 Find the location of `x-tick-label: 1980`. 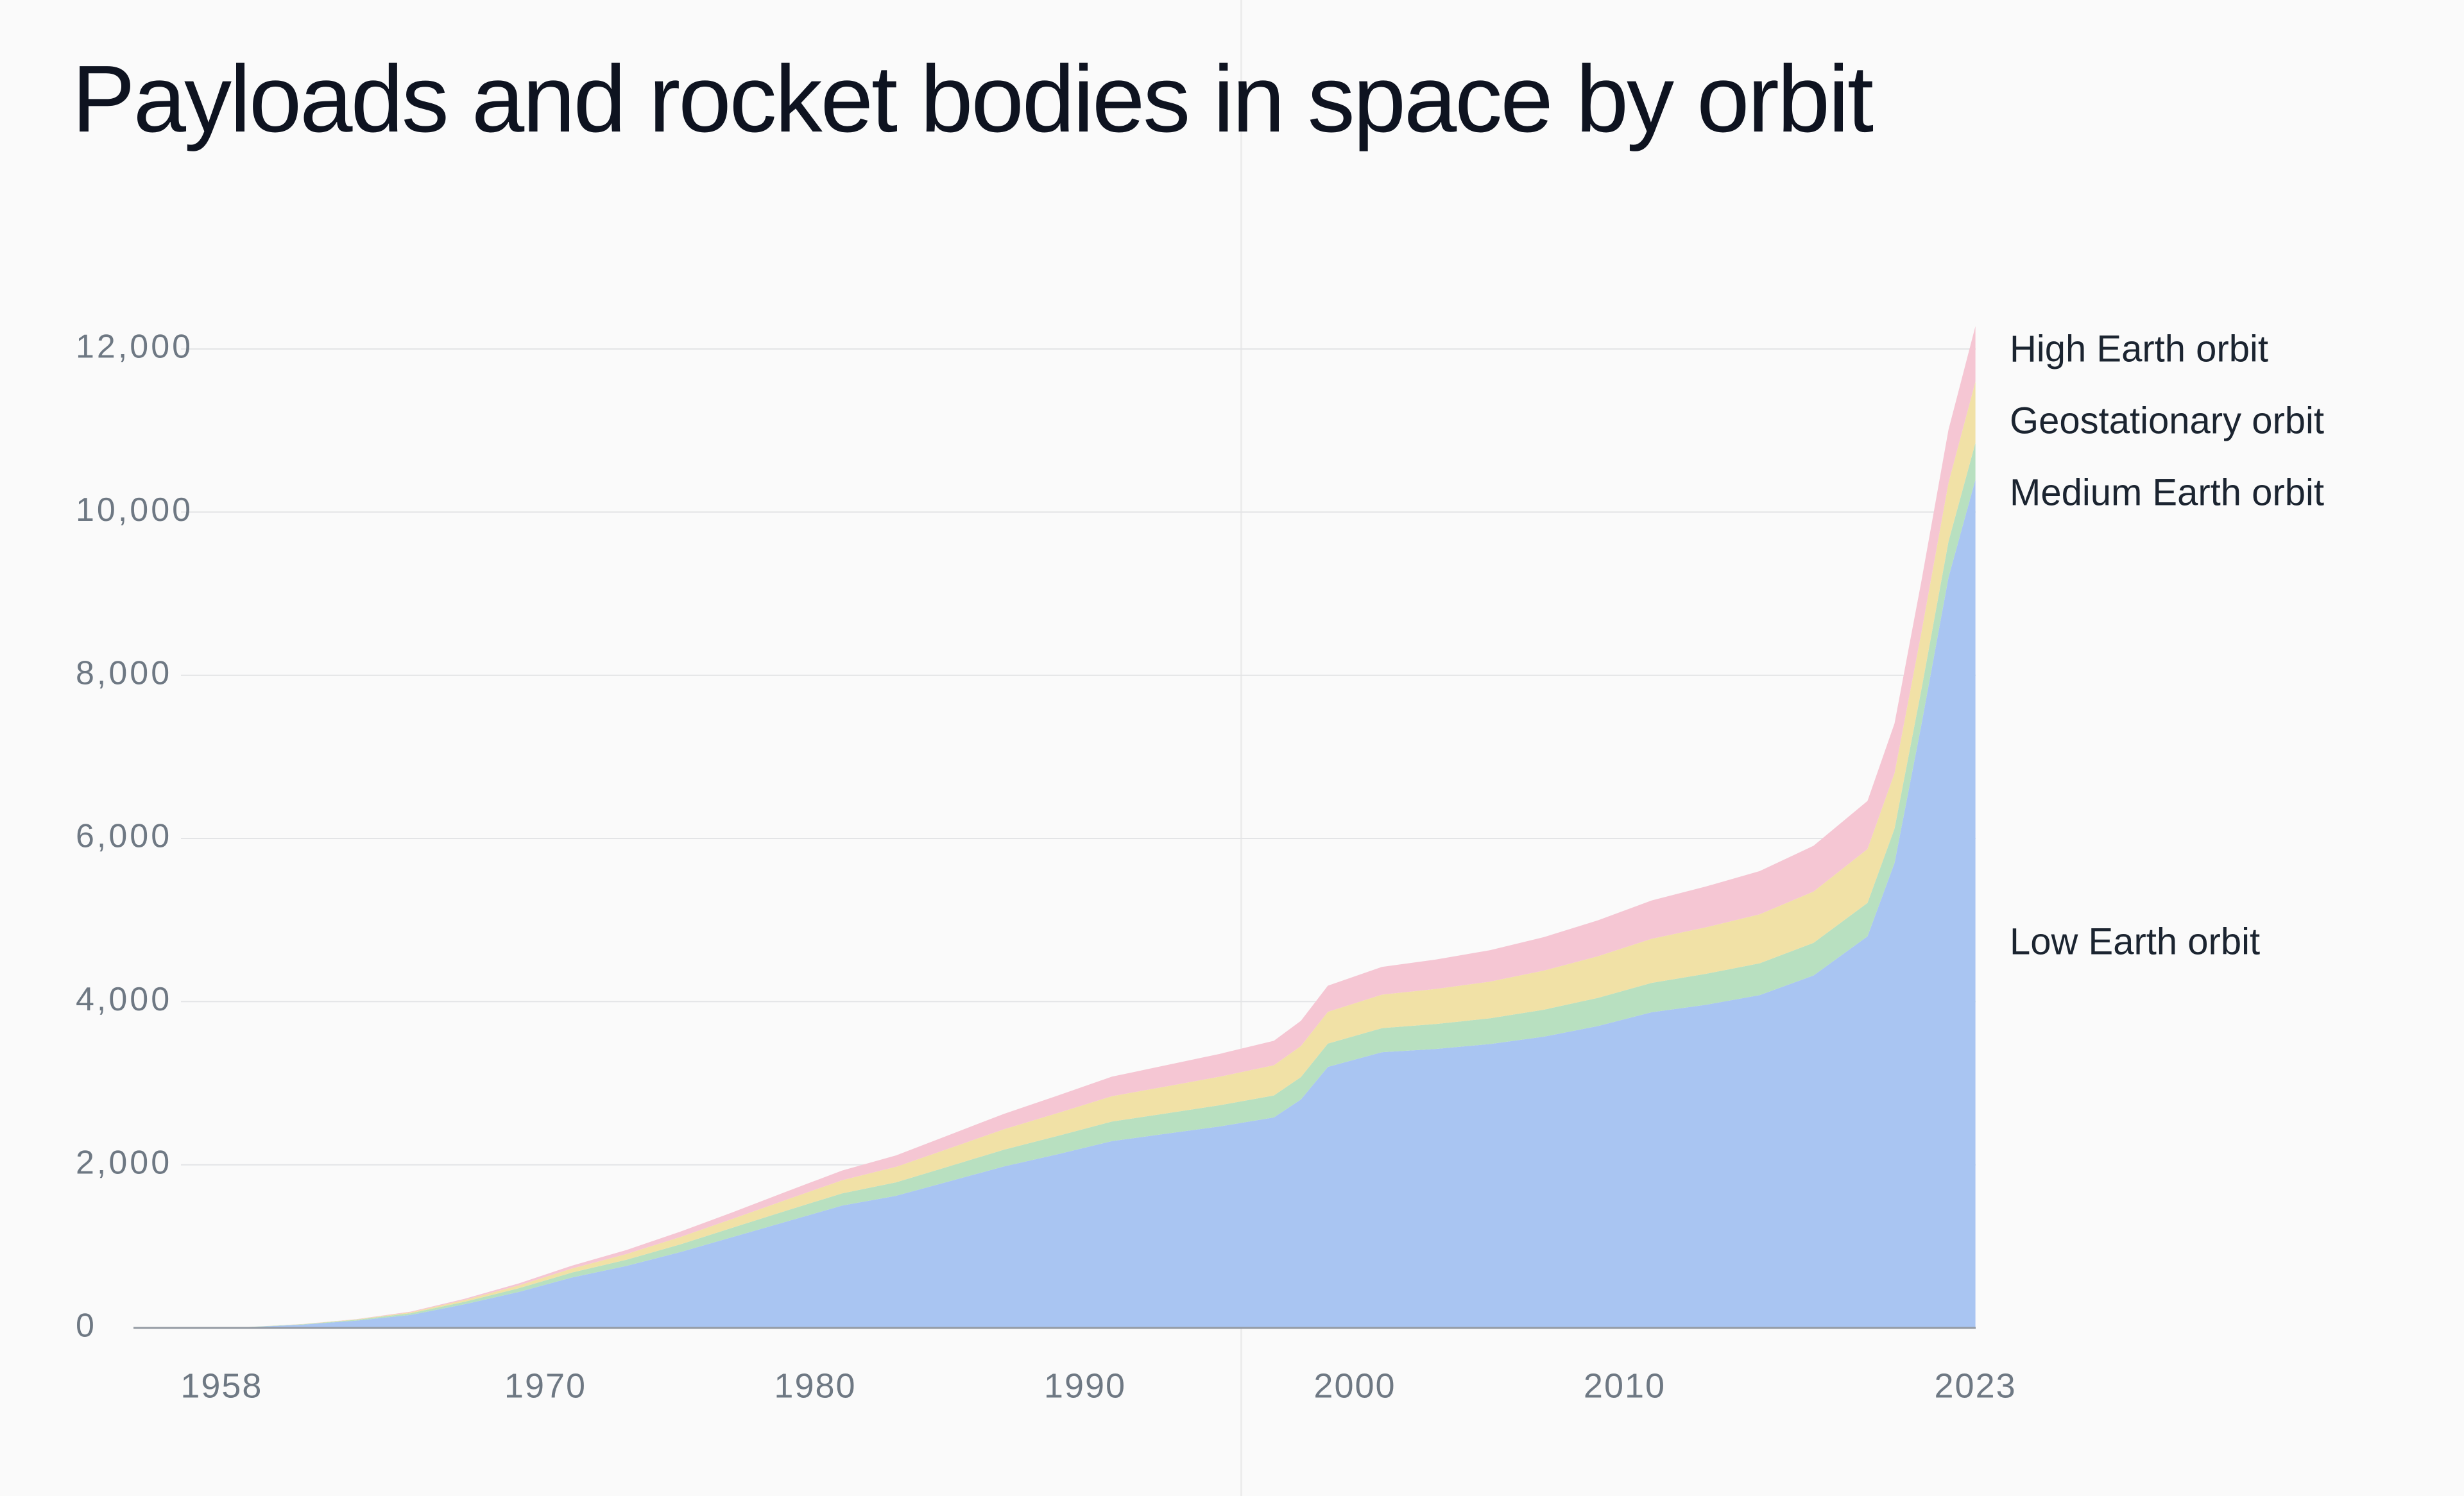

x-tick-label: 1980 is located at coordinates (815, 1385).